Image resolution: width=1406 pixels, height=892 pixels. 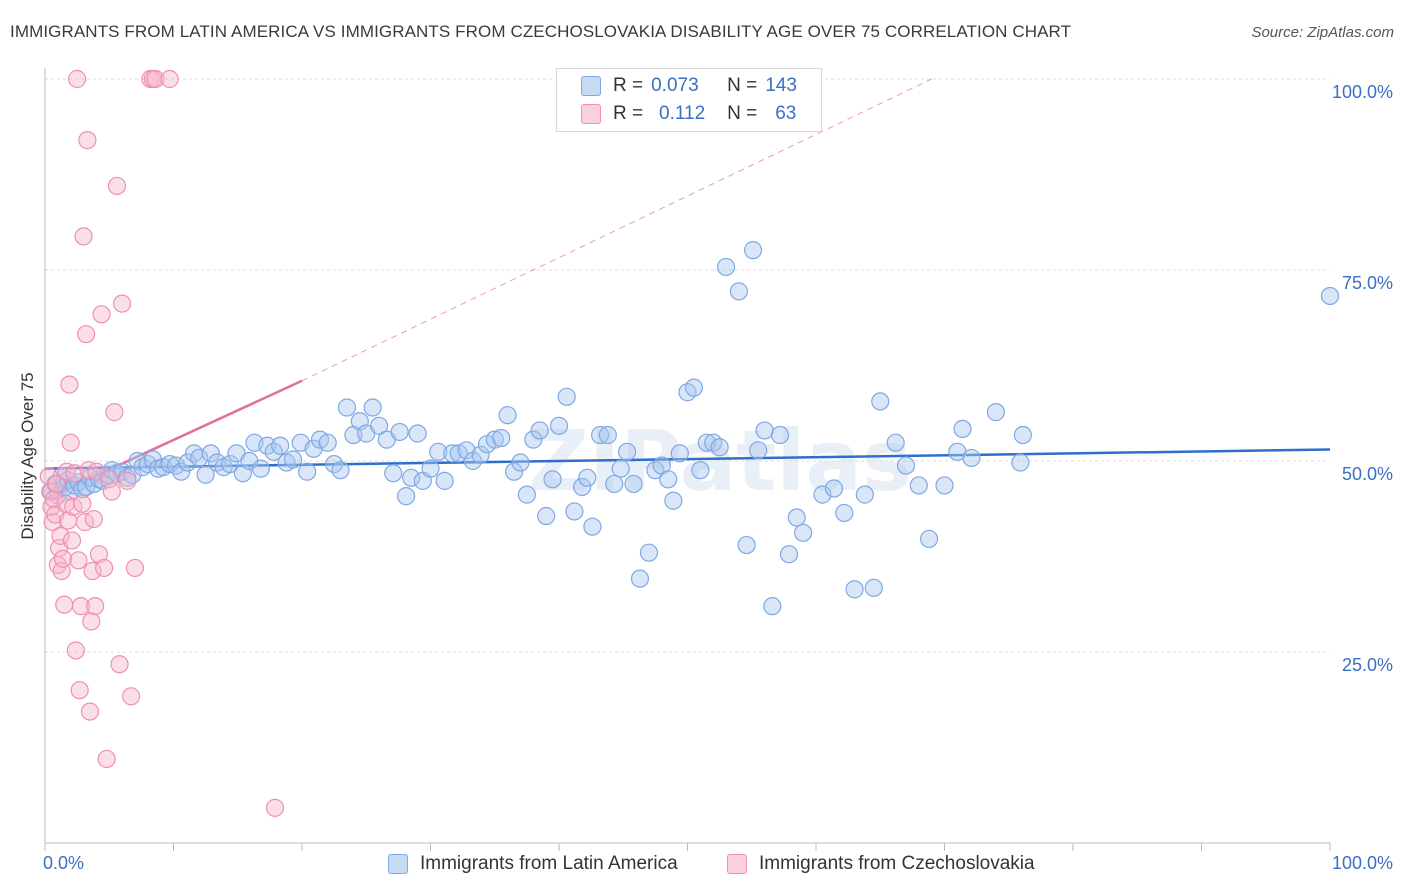 What do you see at coordinates (897, 863) in the screenshot?
I see `legend-label-czechoslovakia: Immigrants from Czechoslovakia` at bounding box center [897, 863].